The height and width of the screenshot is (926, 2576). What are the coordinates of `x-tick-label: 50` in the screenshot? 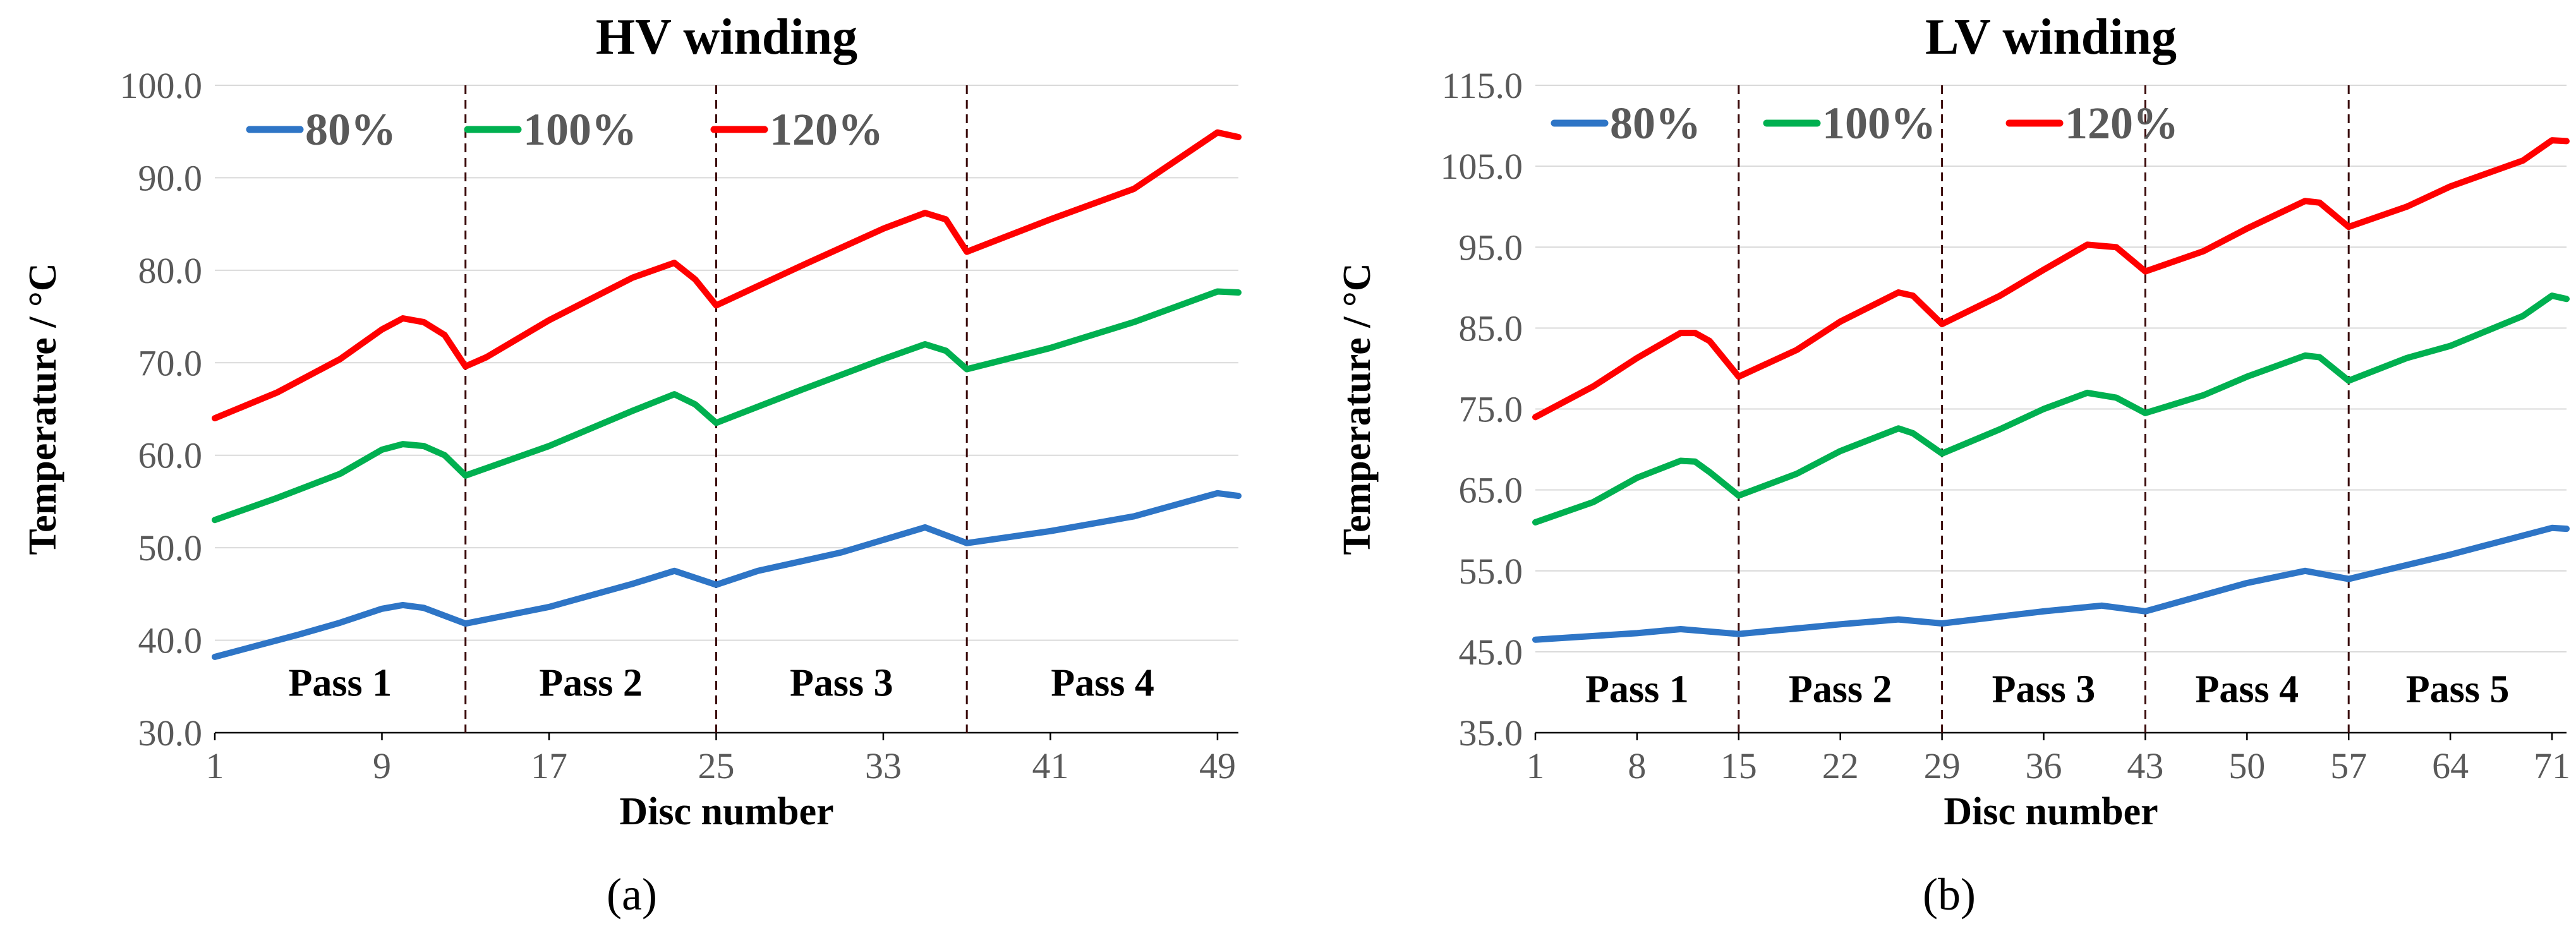 It's located at (2246, 765).